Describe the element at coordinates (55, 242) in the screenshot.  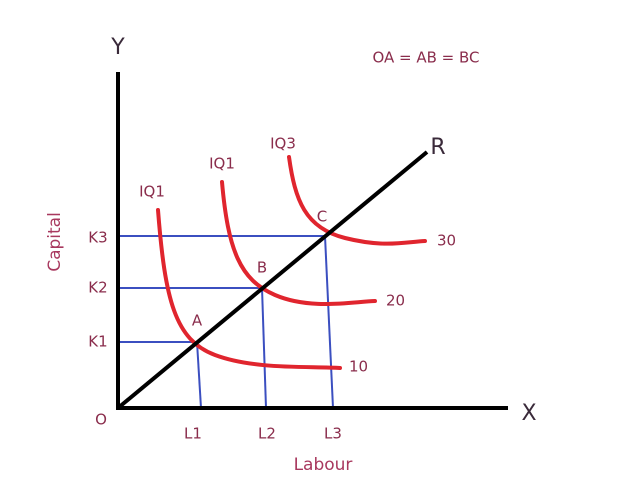
I see `y-title: Capital` at that location.